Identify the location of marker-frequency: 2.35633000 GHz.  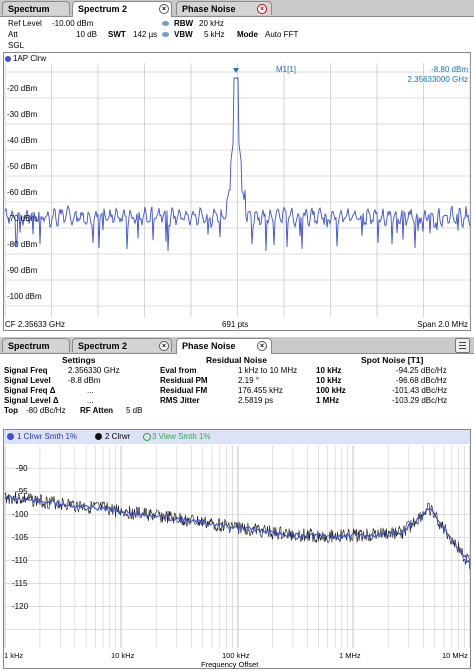
(438, 79).